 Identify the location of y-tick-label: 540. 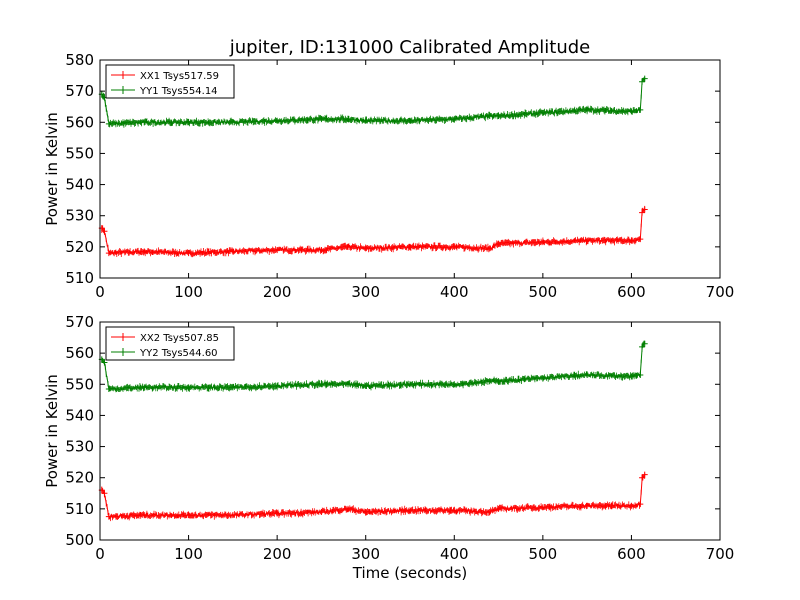
(79, 185).